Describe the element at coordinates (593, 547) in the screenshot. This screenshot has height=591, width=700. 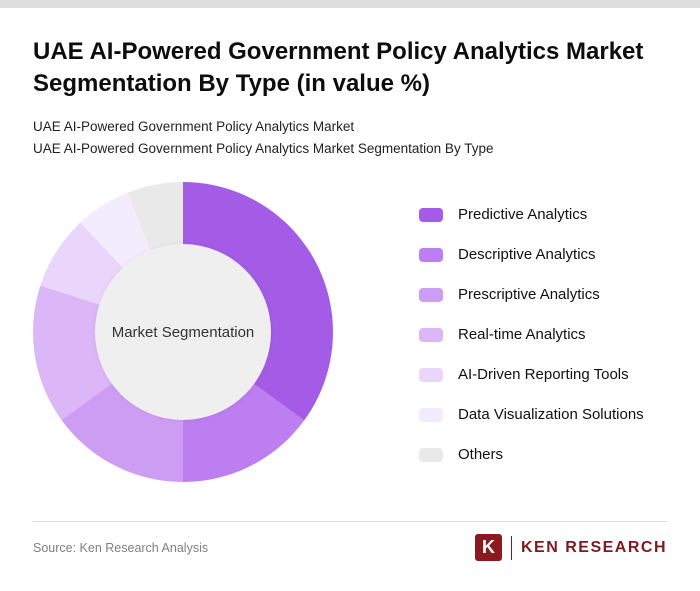
I see `ken-research-logo-text: KEN RESEARCH` at that location.